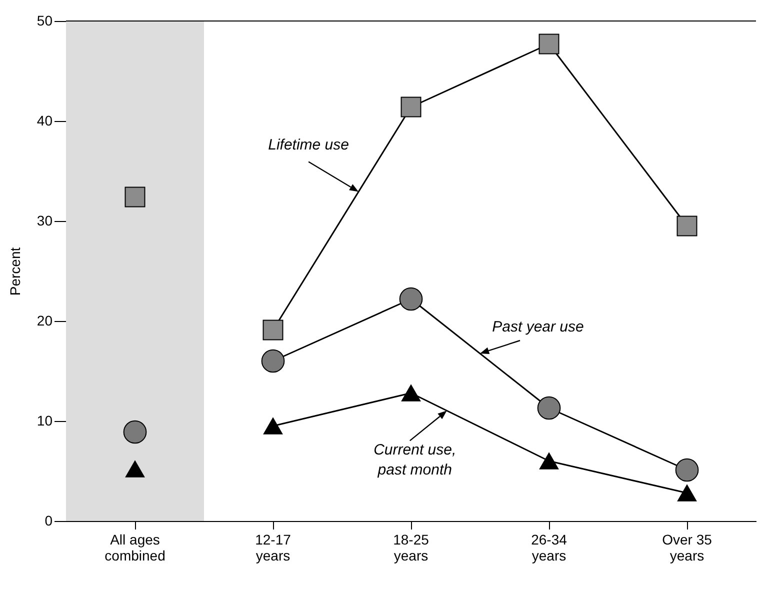  I want to click on x-tick-label: All ages combined, so click(135, 548).